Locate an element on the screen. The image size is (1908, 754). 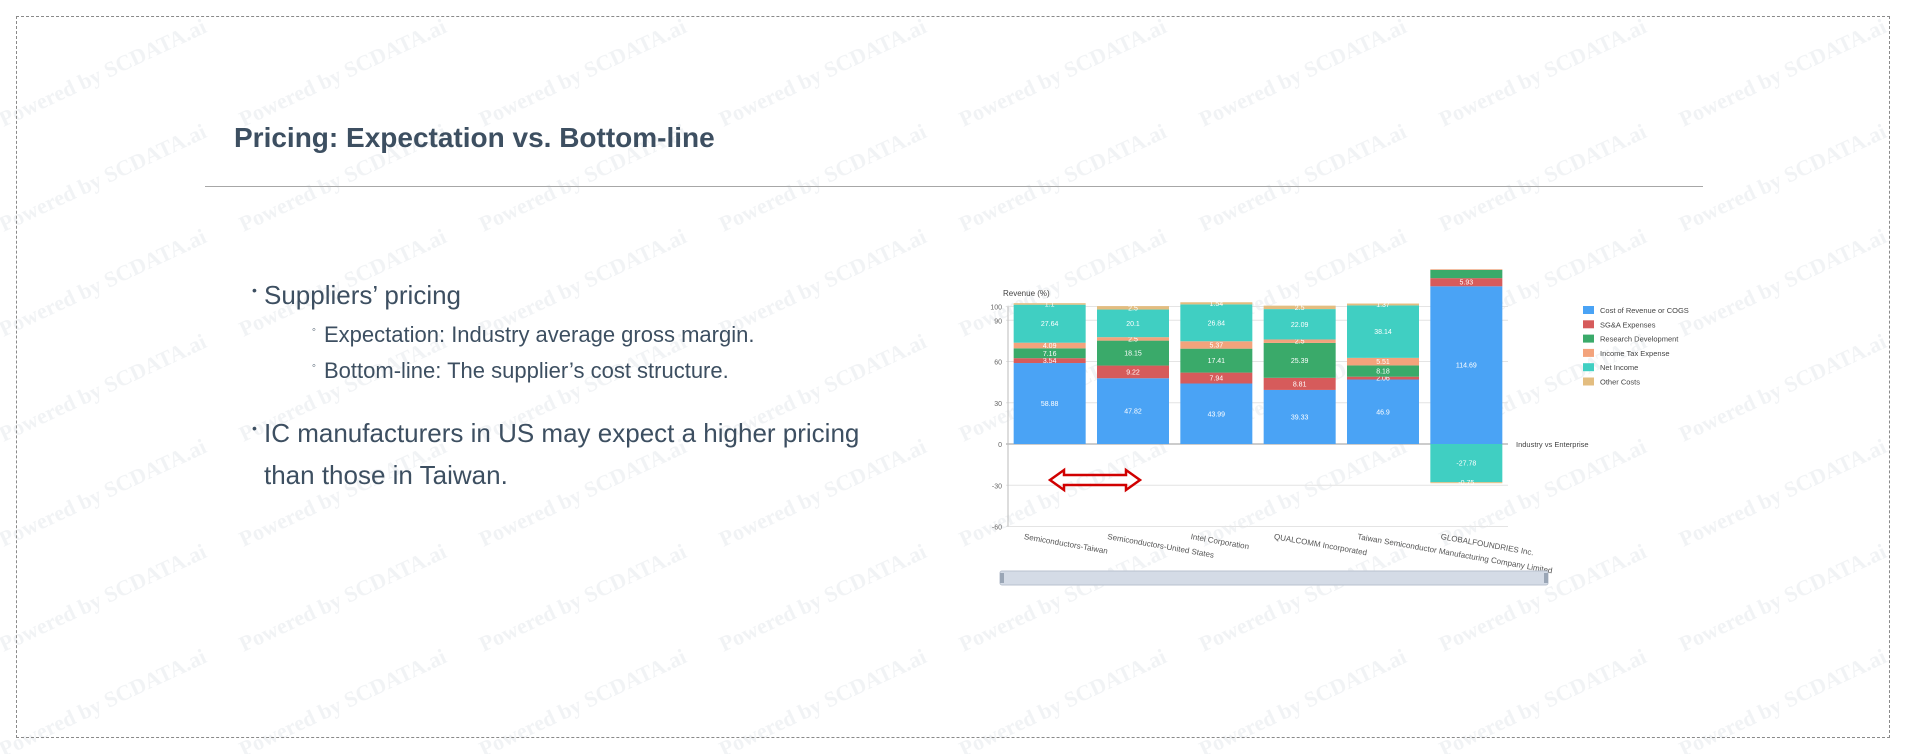
legend-label: Other Costs is located at coordinates (1620, 382).